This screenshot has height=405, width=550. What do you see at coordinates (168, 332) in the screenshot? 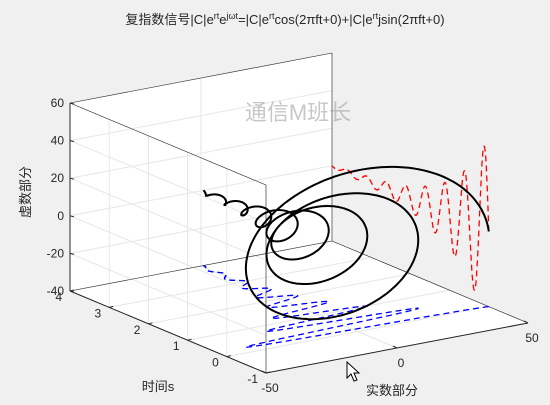
I see `y-axis-line` at bounding box center [168, 332].